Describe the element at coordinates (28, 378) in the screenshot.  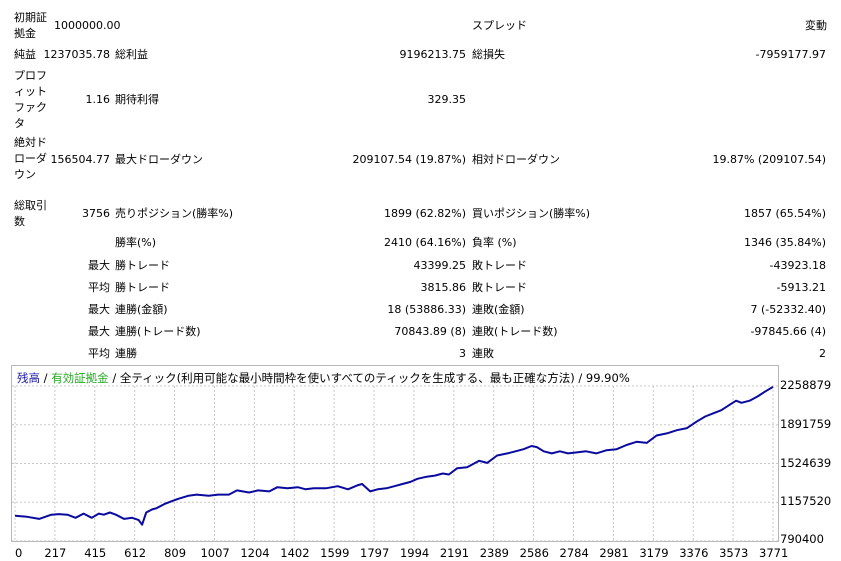
I see `legend-balance: 残高` at that location.